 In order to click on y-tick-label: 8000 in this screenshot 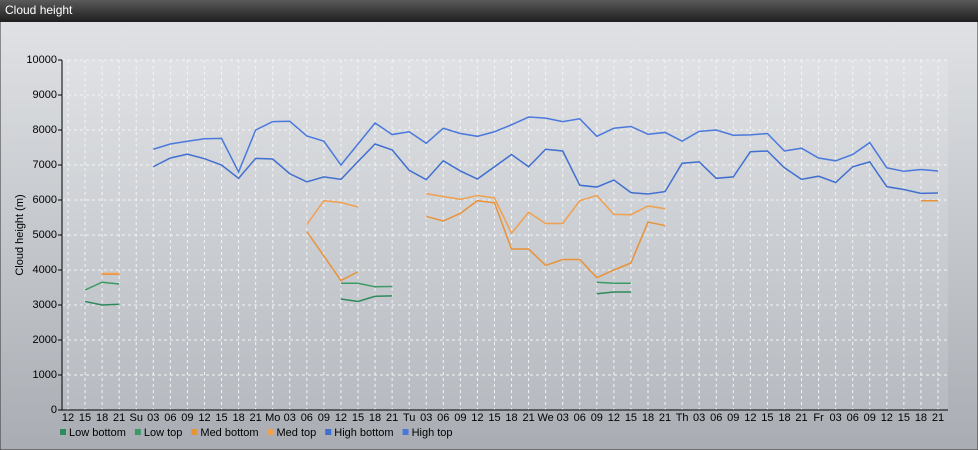, I will do `click(45, 130)`.